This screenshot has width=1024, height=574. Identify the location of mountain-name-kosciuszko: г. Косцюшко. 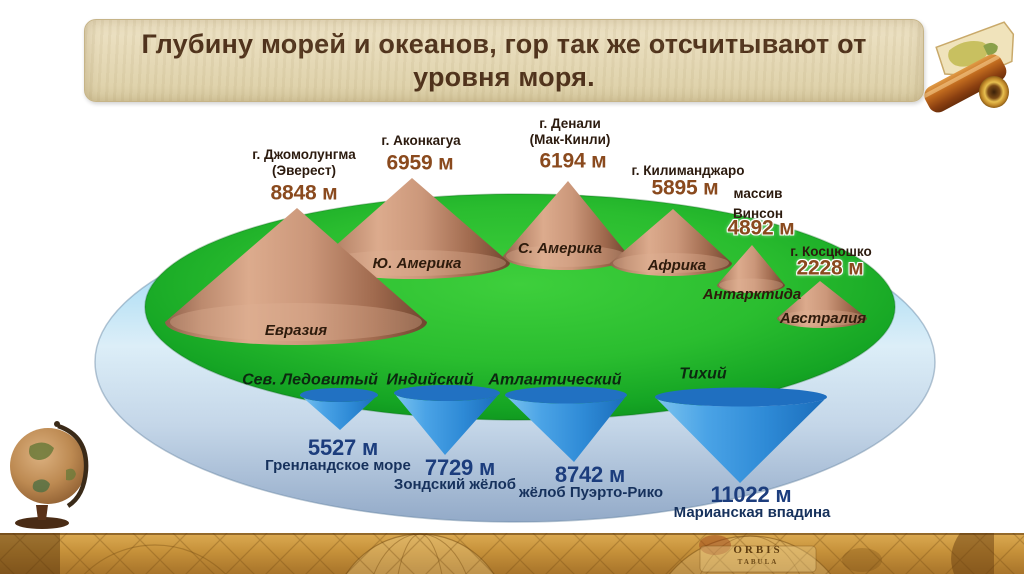
(831, 252).